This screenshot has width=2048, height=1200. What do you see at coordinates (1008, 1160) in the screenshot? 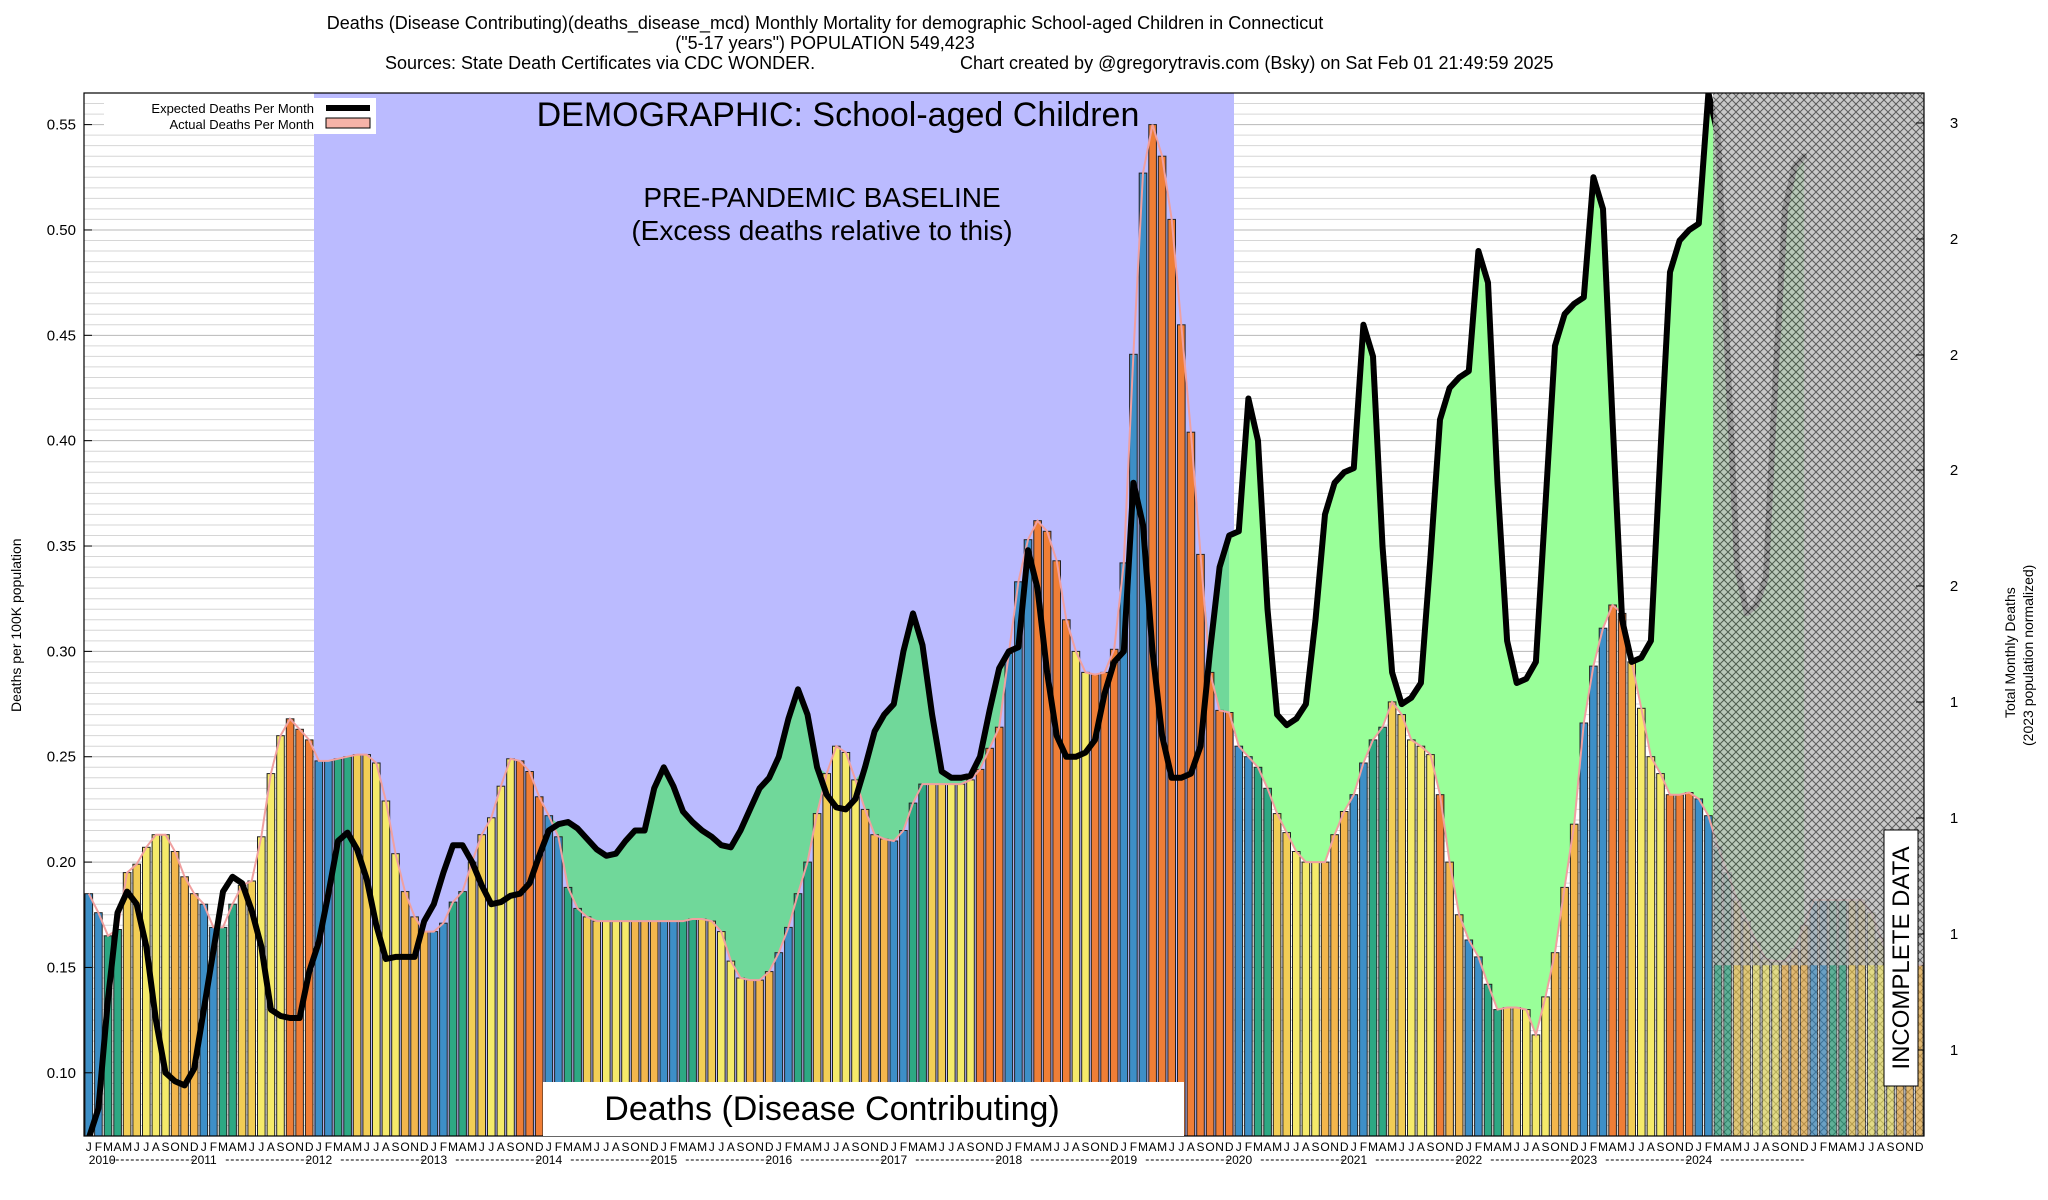
I see `x-year-label: 2018` at bounding box center [1008, 1160].